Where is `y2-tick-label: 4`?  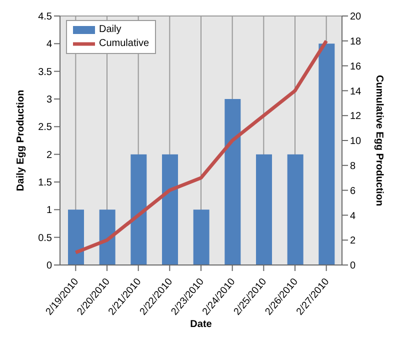 y2-tick-label: 4 is located at coordinates (353, 216).